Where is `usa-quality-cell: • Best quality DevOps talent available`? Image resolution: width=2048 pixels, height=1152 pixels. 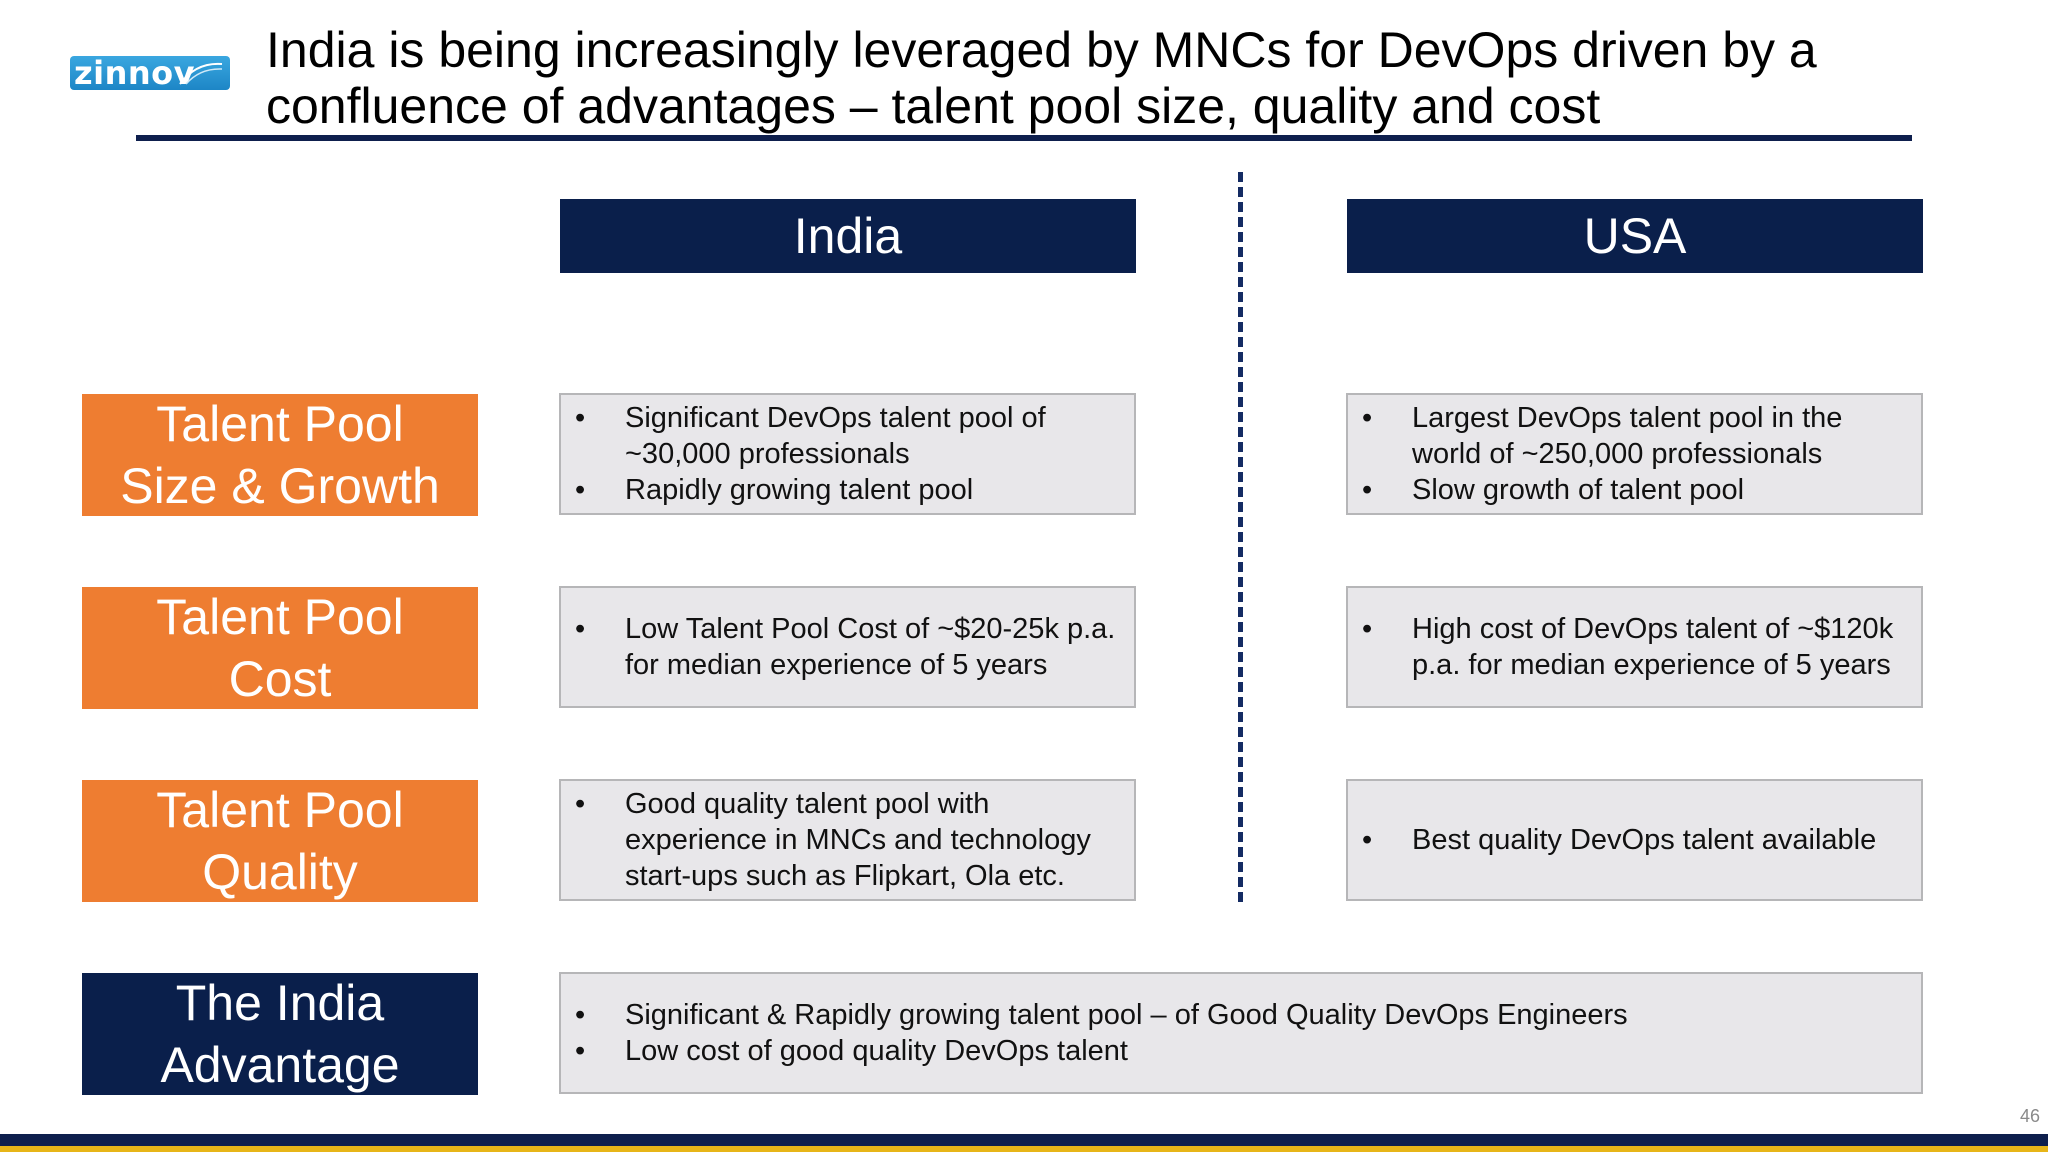 usa-quality-cell: • Best quality DevOps talent available is located at coordinates (1634, 840).